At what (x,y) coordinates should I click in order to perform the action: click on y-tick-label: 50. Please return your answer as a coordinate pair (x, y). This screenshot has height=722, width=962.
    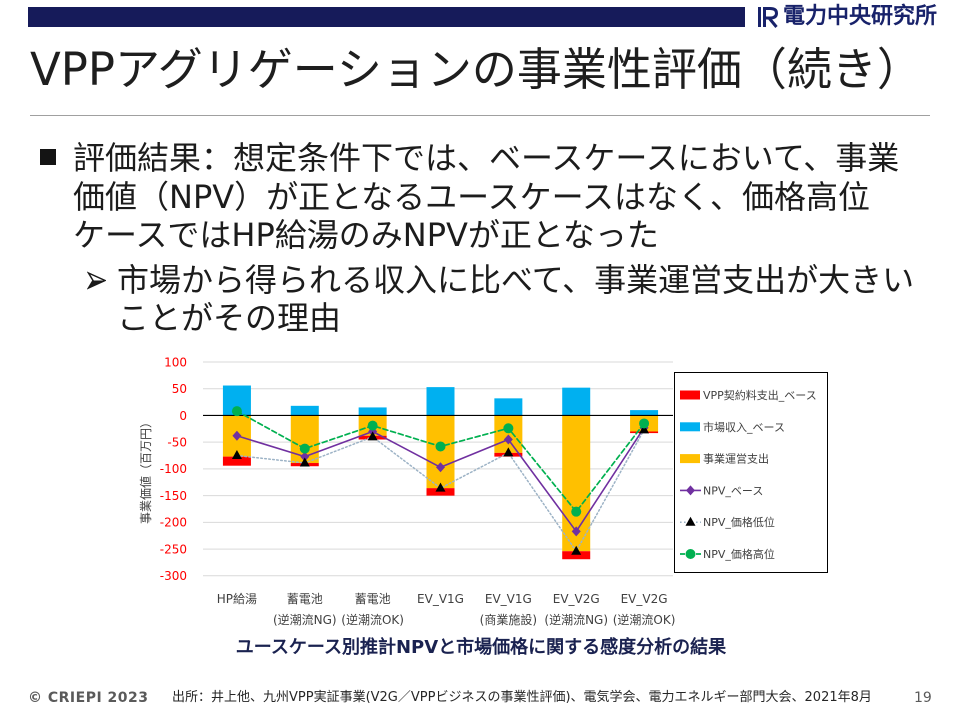
    Looking at the image, I should click on (179, 389).